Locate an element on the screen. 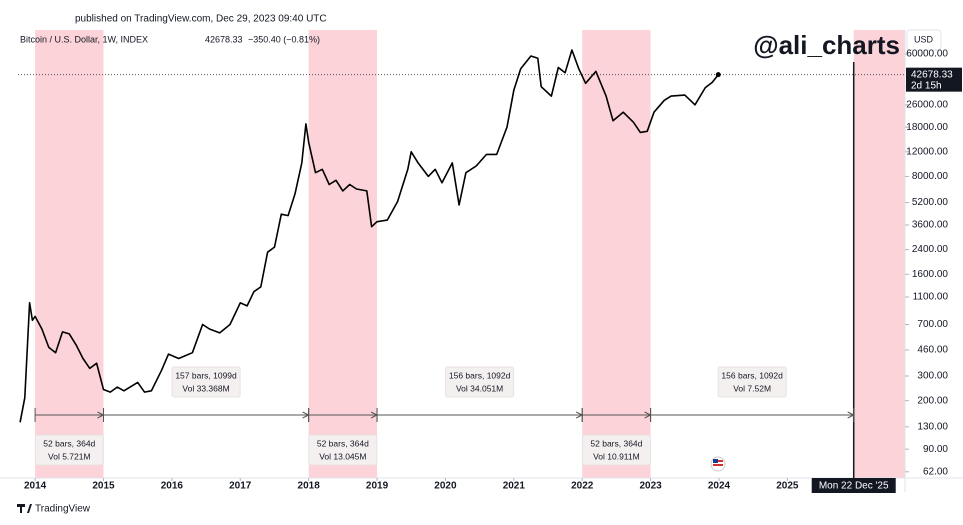 Image resolution: width=963 pixels, height=525 pixels. logo is located at coordinates (24, 508).